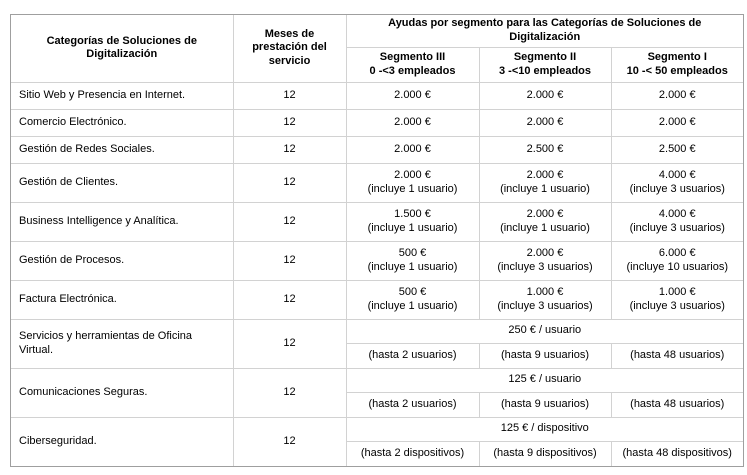  I want to click on amount-cell: 1.500 € (incluye 1 usuario), so click(412, 221).